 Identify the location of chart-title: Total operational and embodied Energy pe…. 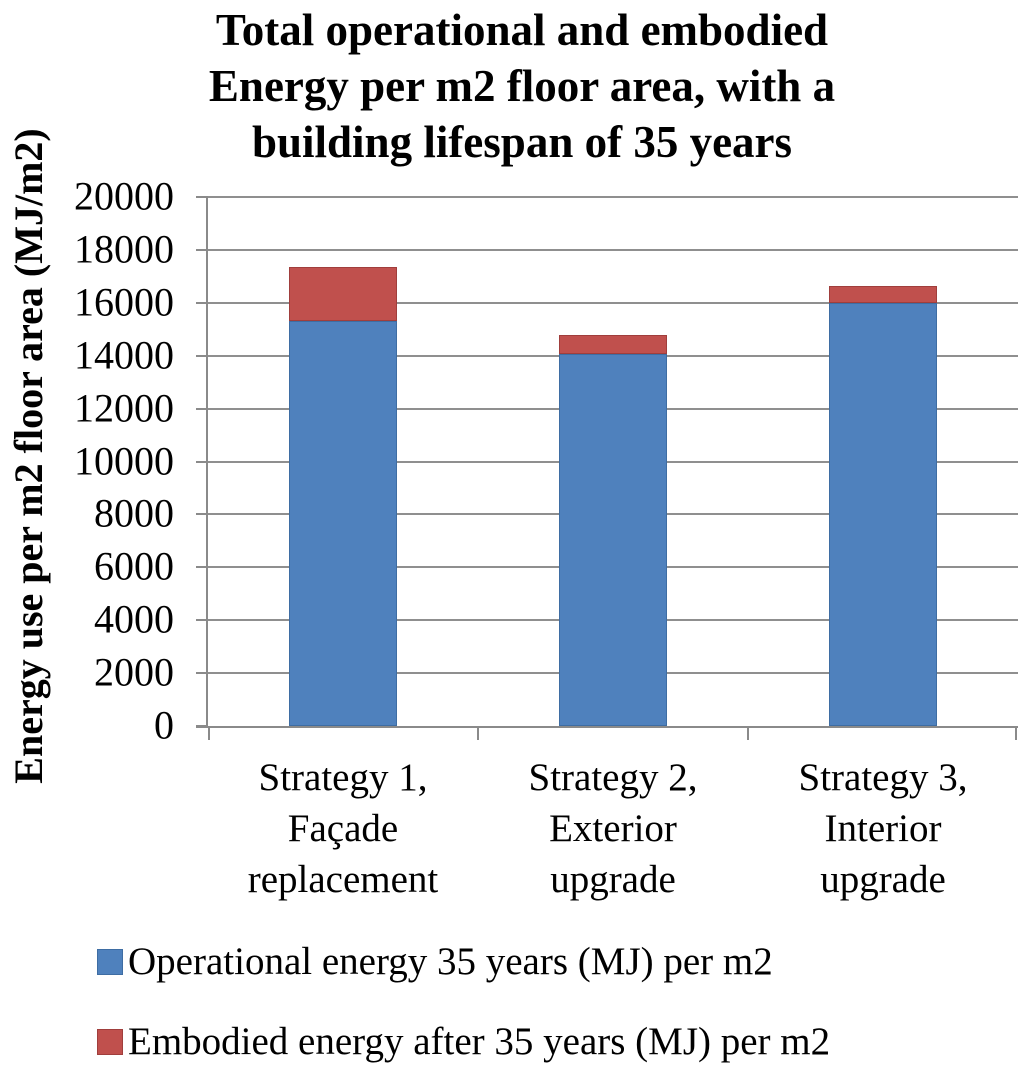
(522, 86).